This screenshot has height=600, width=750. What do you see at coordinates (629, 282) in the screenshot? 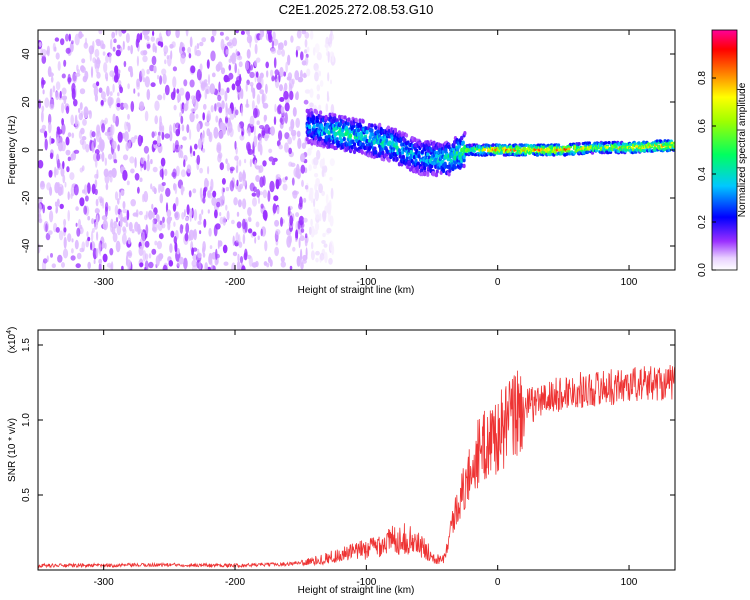
I see `spectrogram-x-tick-label: 100` at bounding box center [629, 282].